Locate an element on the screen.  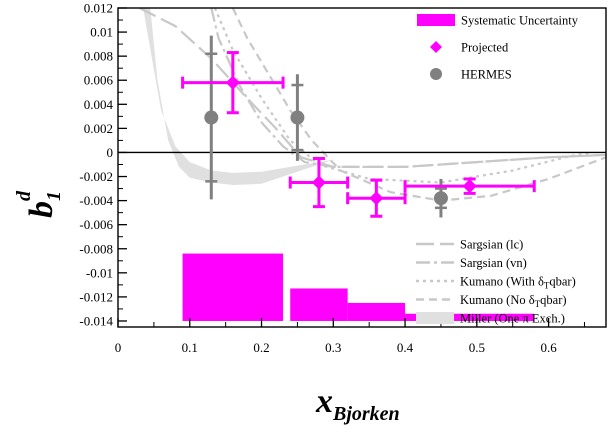
legend-bottom-label: Miller (One π Exch.) is located at coordinates (512, 319).